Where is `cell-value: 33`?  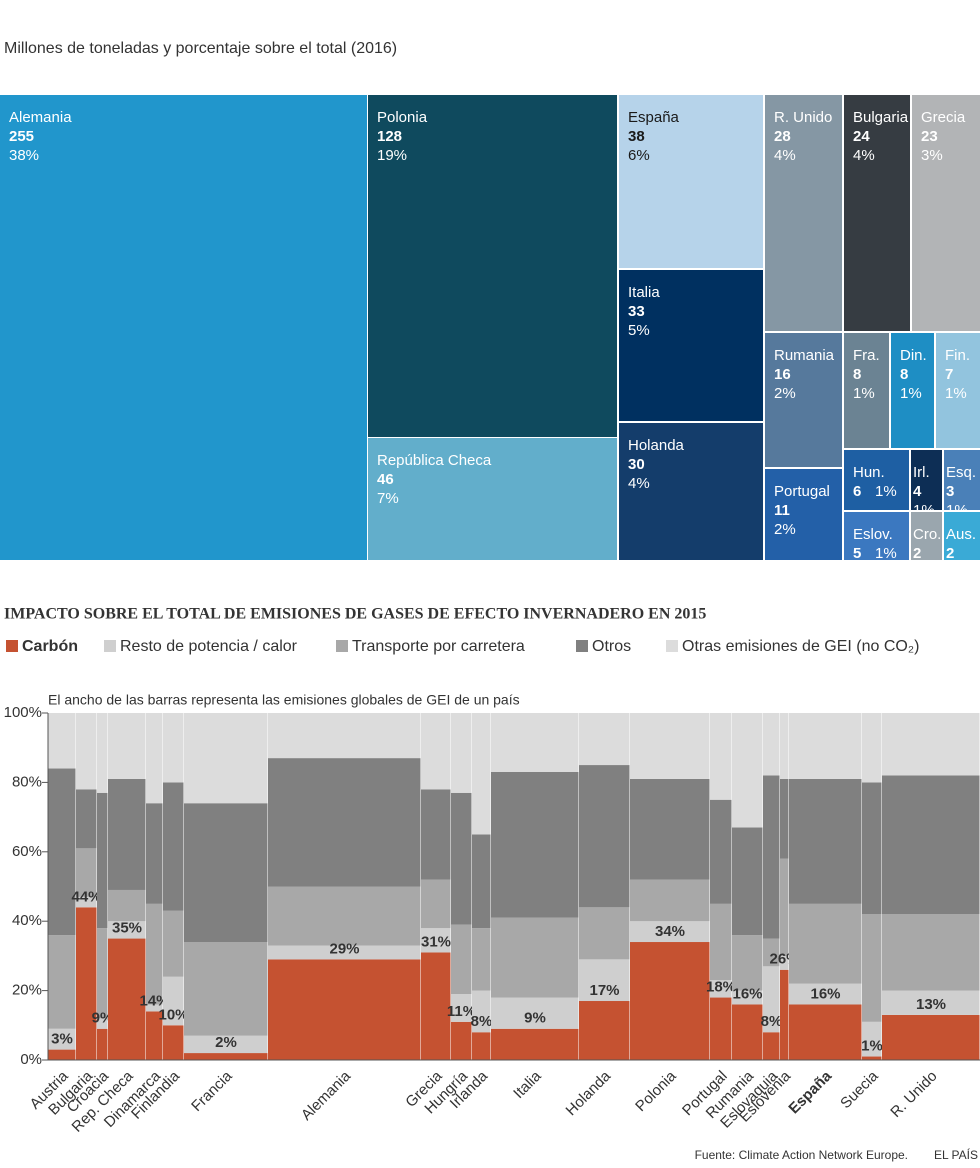
cell-value: 33 is located at coordinates (636, 311).